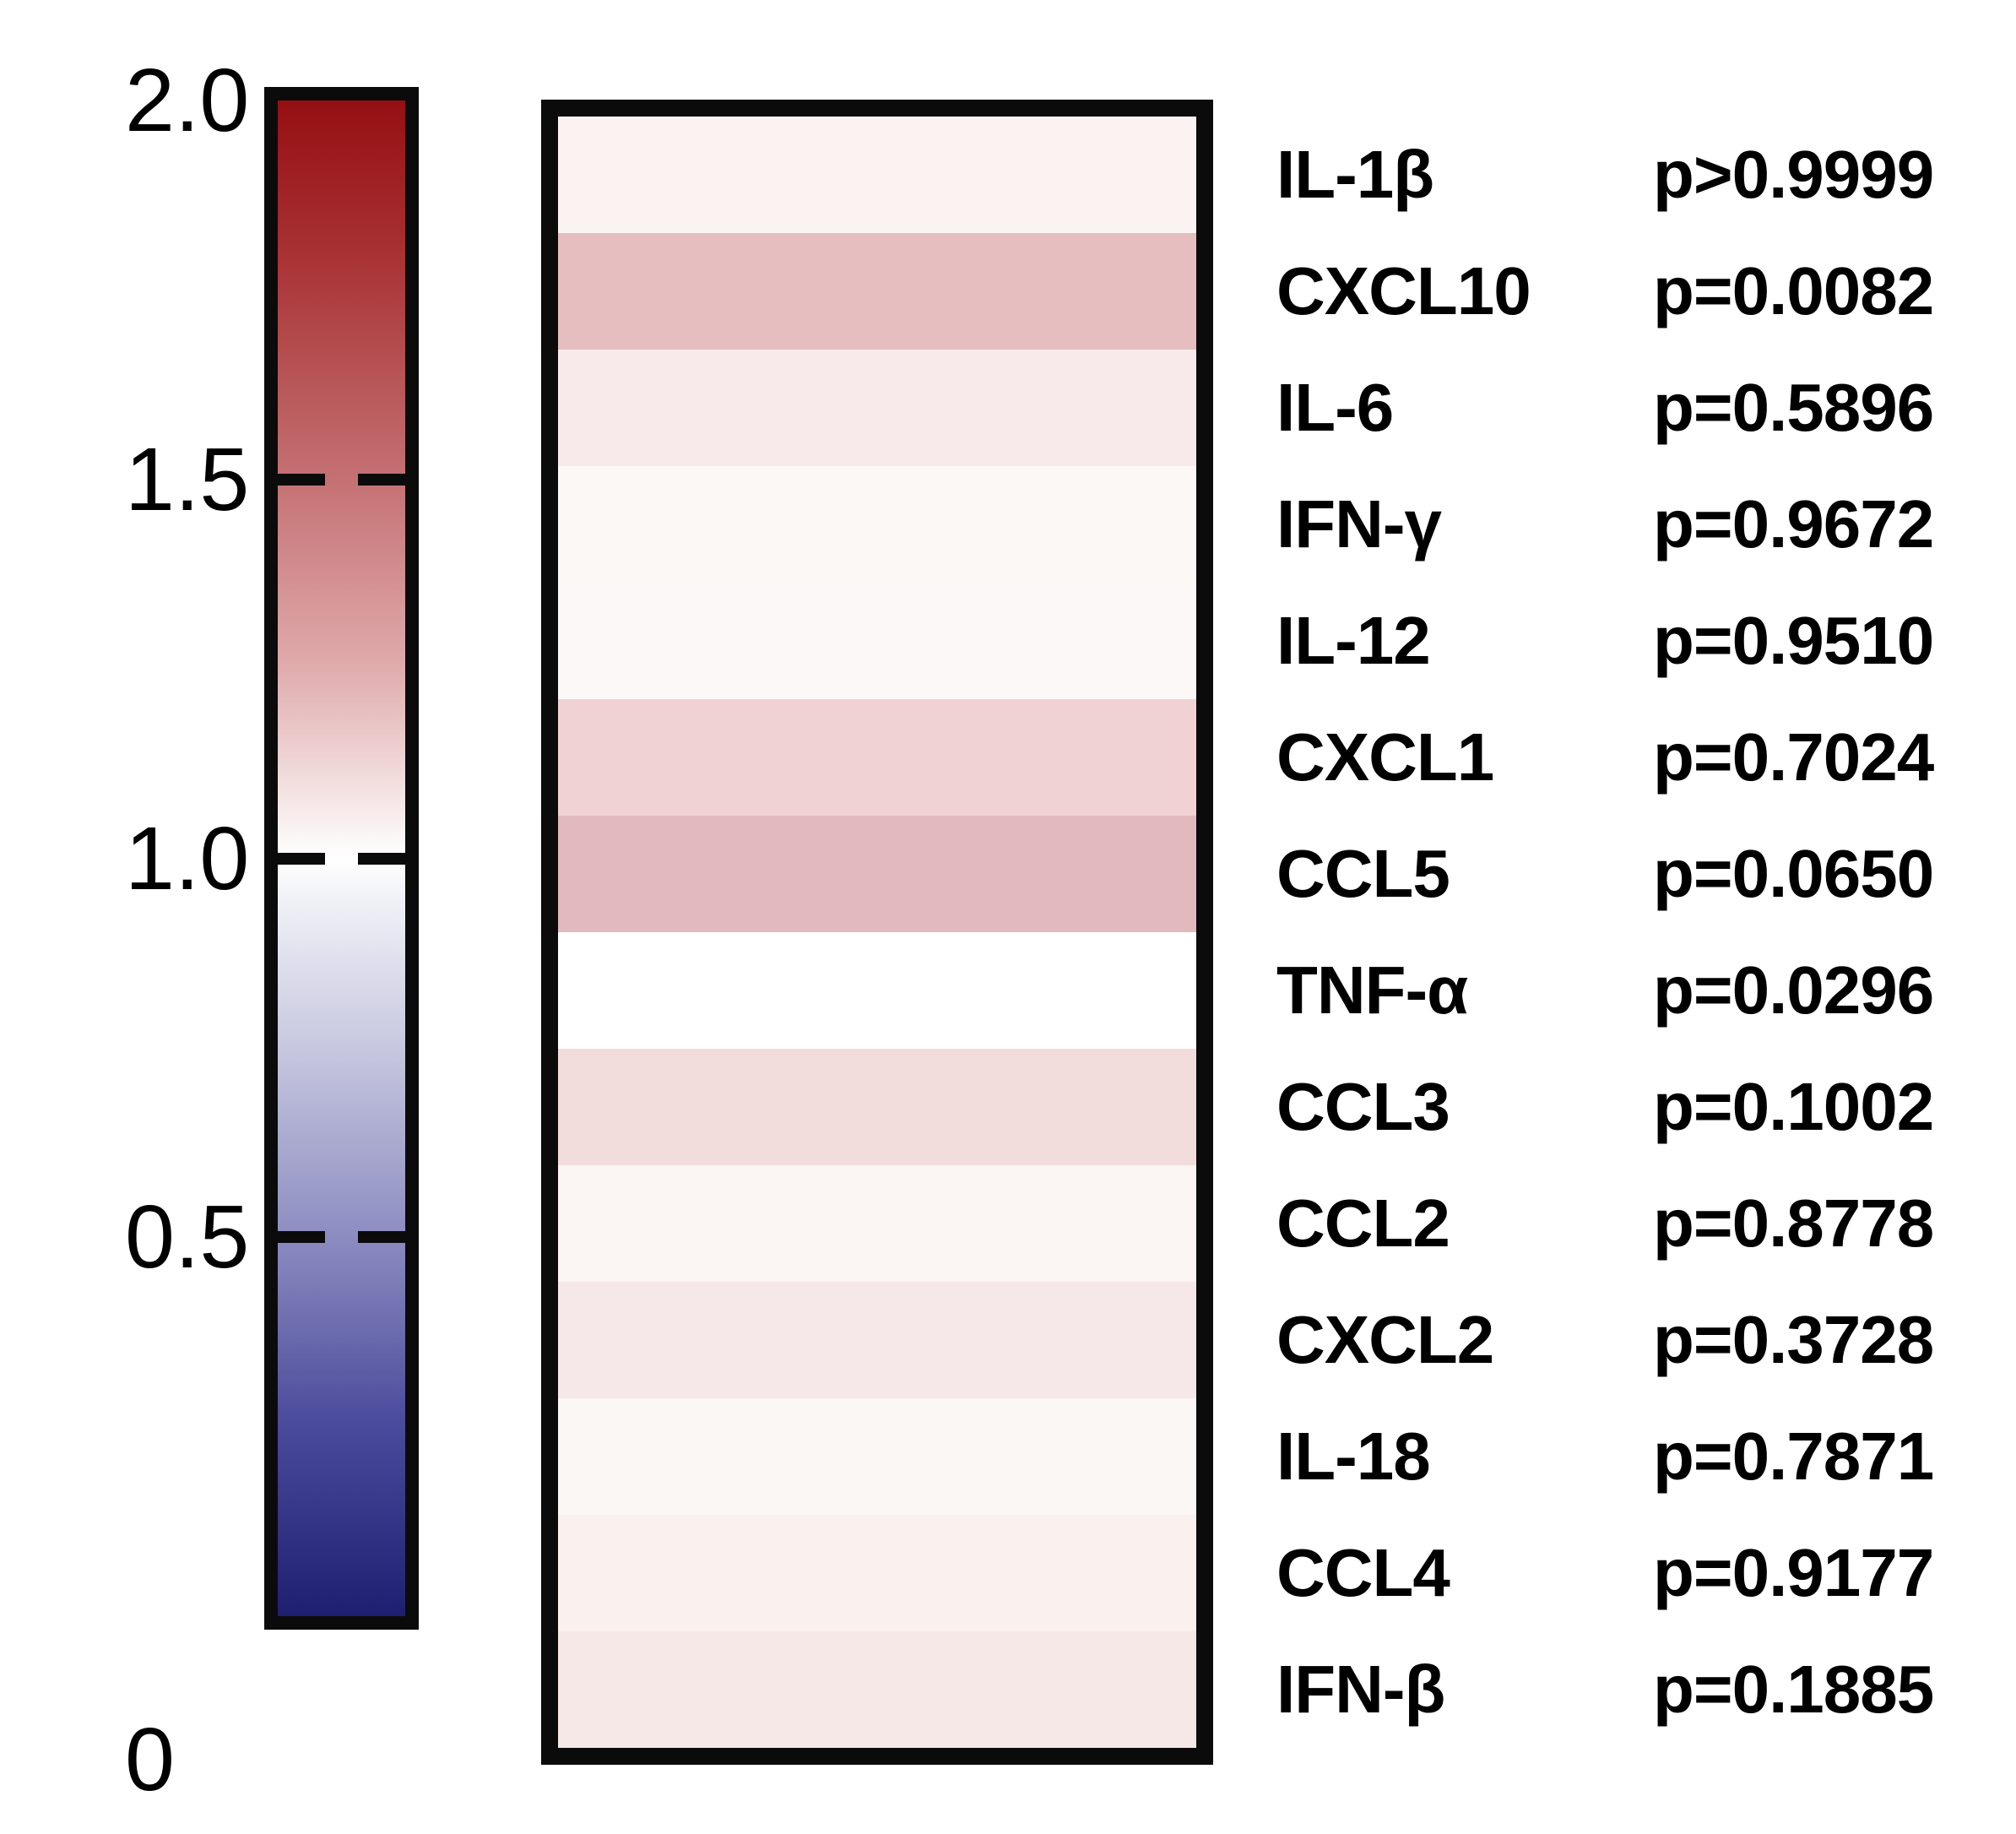 The height and width of the screenshot is (1834, 2016). Describe the element at coordinates (1793, 641) in the screenshot. I see `p-value-label: p=0.9510` at that location.